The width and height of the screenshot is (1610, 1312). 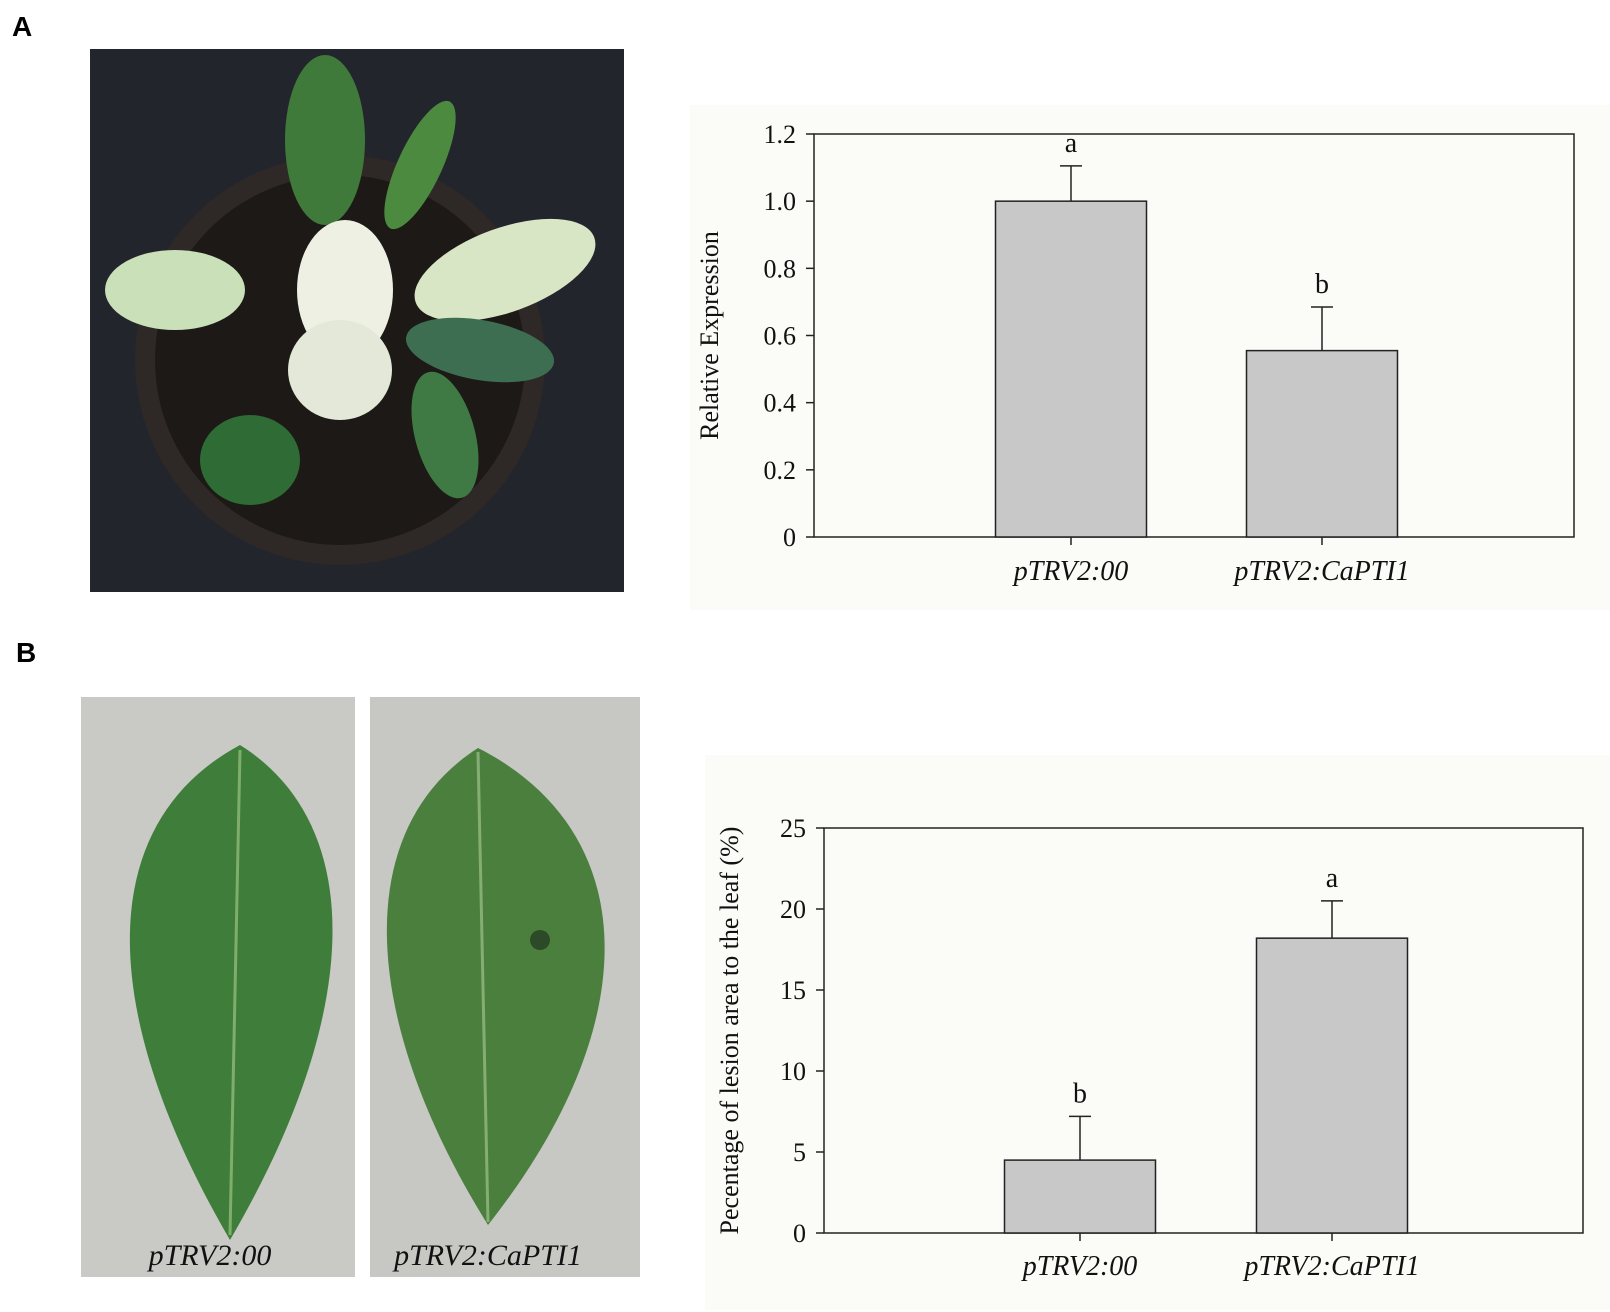 I want to click on y-tick-label: 0.4, so click(x=780, y=403).